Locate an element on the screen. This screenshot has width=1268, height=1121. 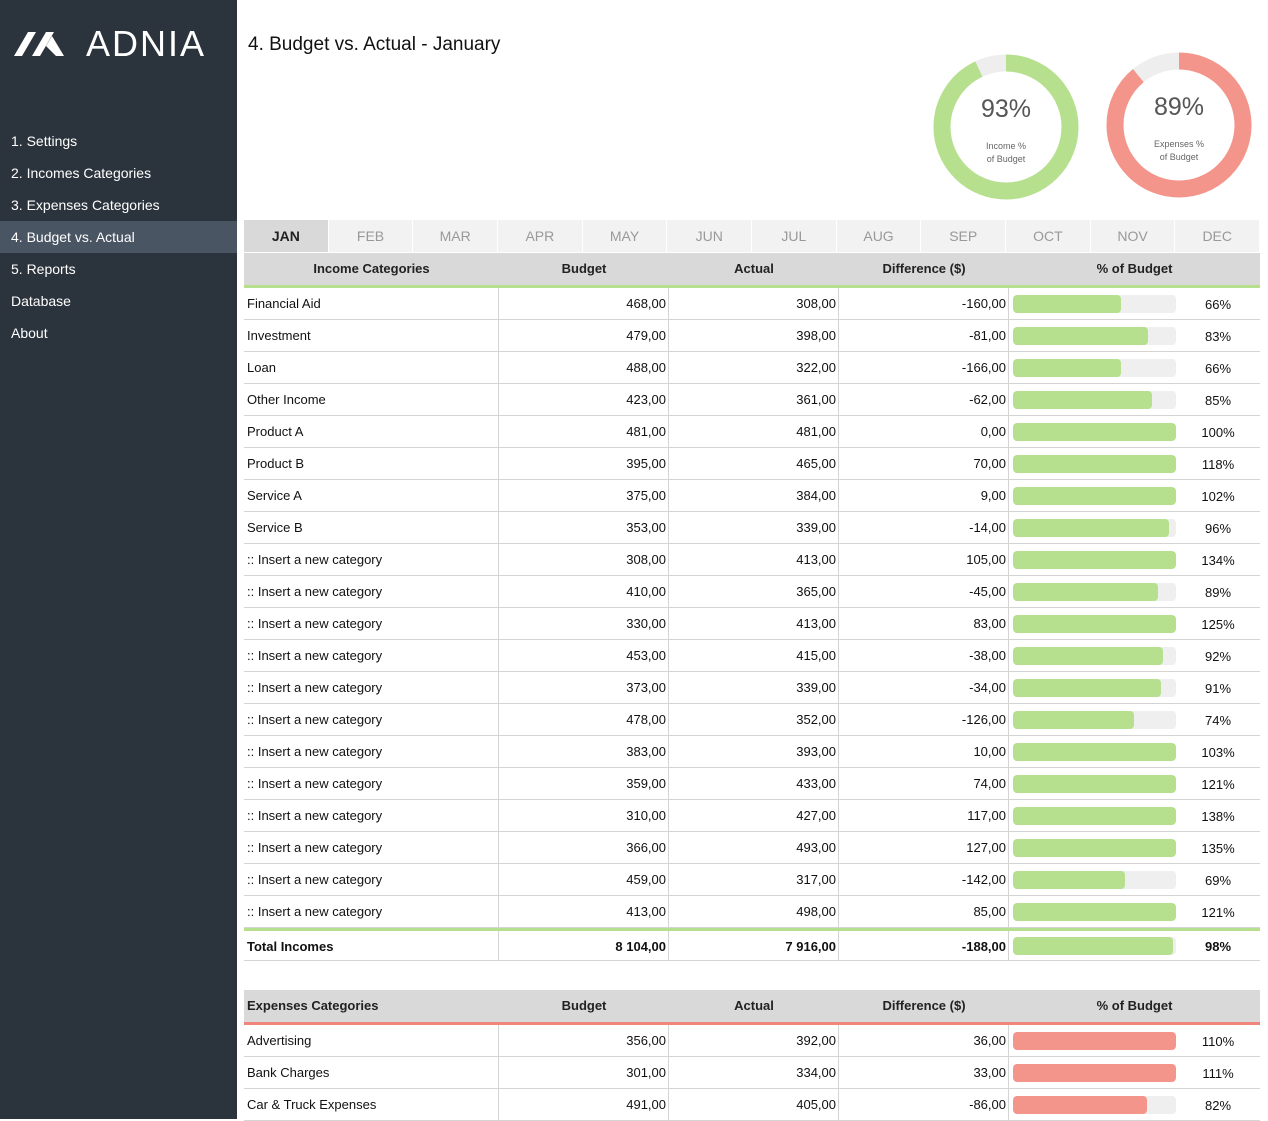
tab-nov: NOV is located at coordinates (1133, 236).